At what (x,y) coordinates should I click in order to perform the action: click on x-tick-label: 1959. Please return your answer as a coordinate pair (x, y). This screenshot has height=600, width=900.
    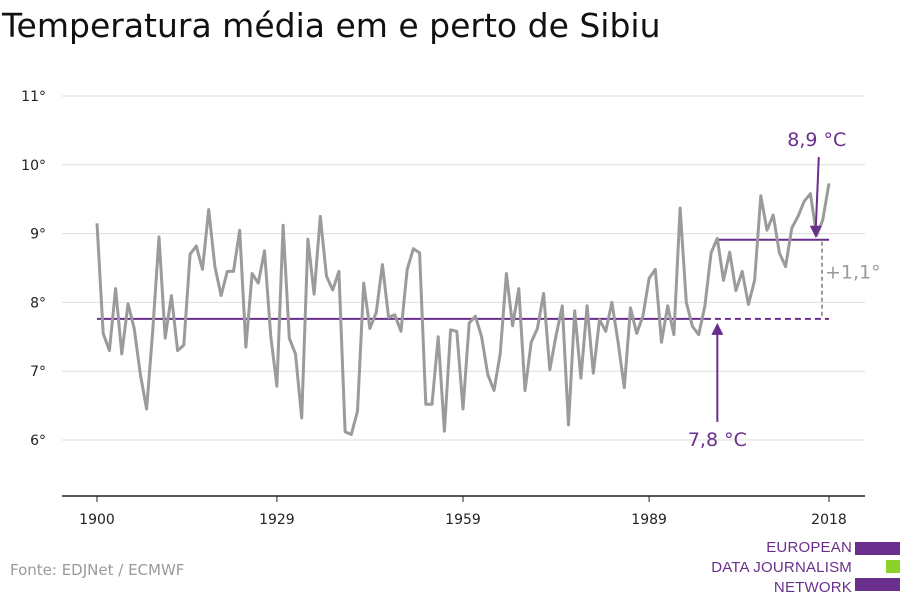
    Looking at the image, I should click on (463, 520).